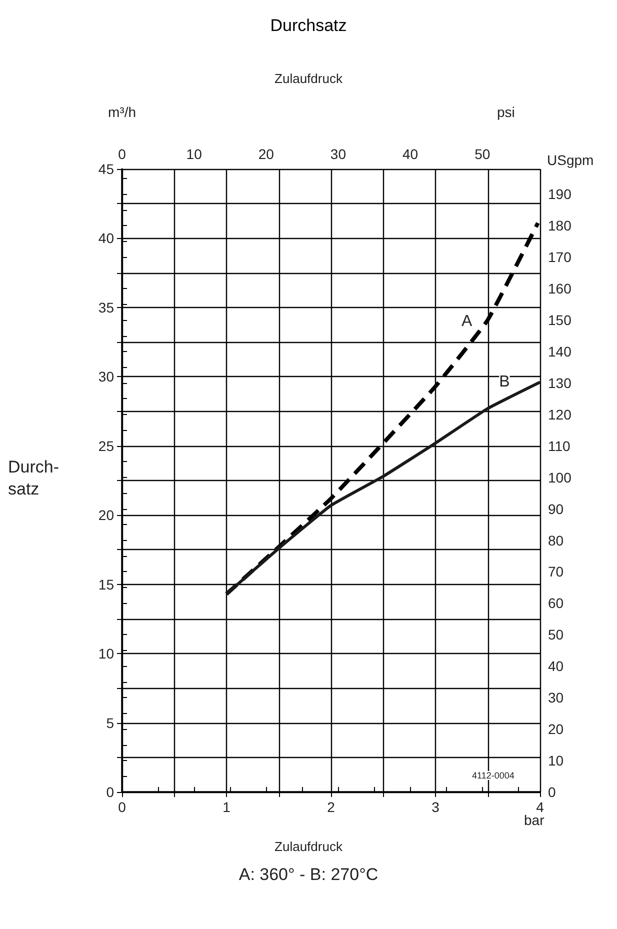  What do you see at coordinates (570, 160) in the screenshot?
I see `y2-axis-title: USgpm` at bounding box center [570, 160].